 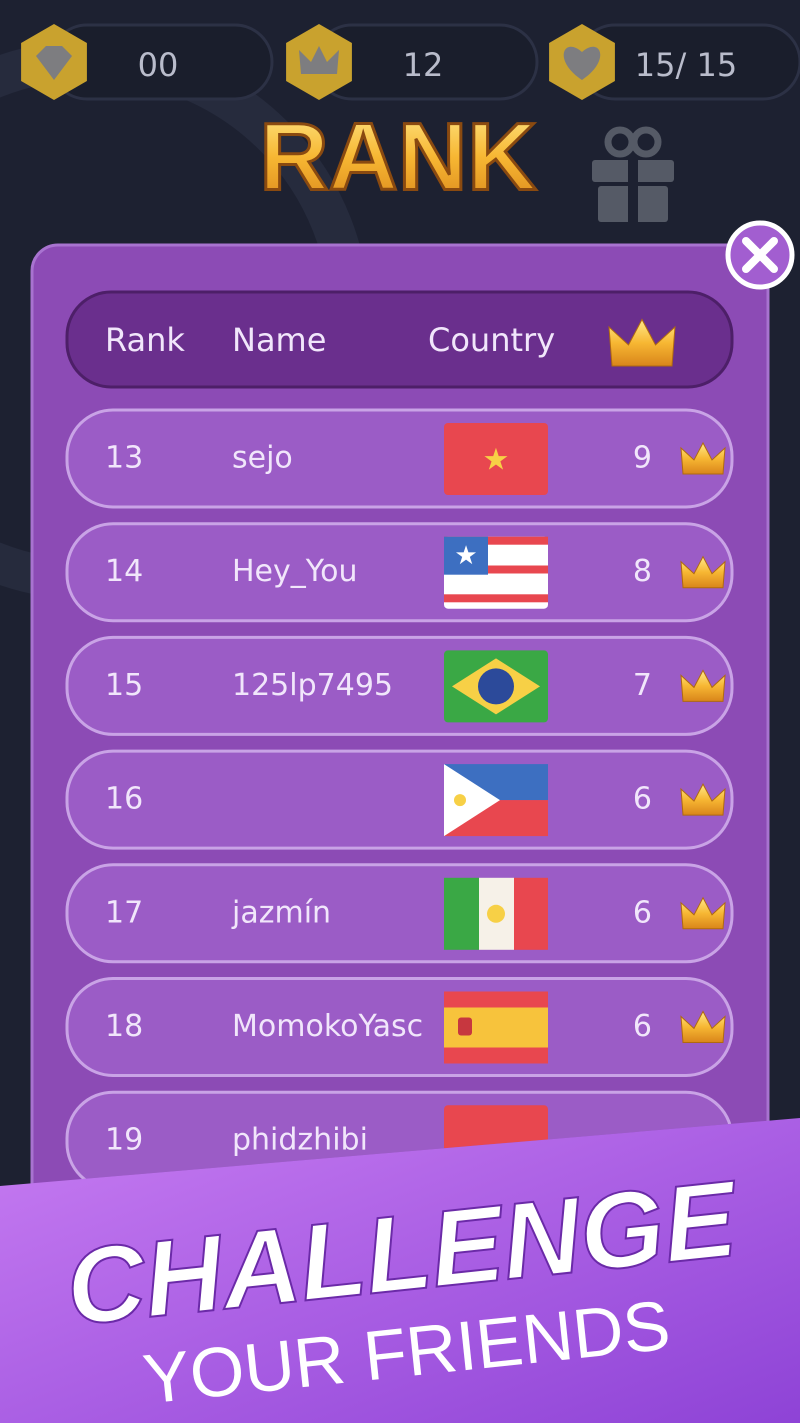 I want to click on rank-row: 16 6, so click(x=399, y=799).